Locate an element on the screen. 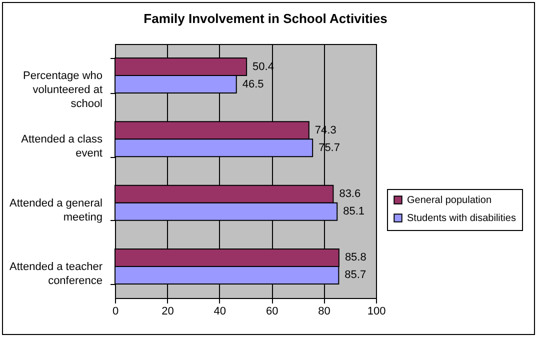 The width and height of the screenshot is (537, 337). y-tick-label: Percentage who volunteered at school is located at coordinates (62, 90).